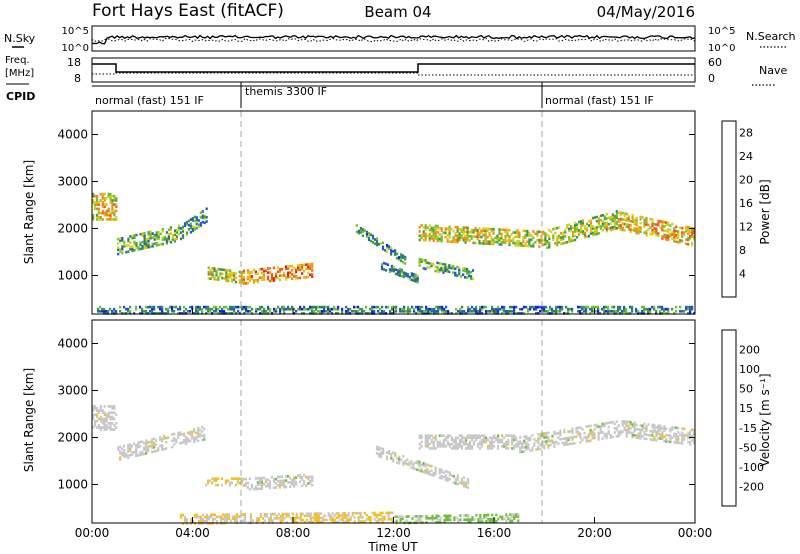  Describe the element at coordinates (74, 62) in the screenshot. I see `freq-tick-high: 18` at that location.